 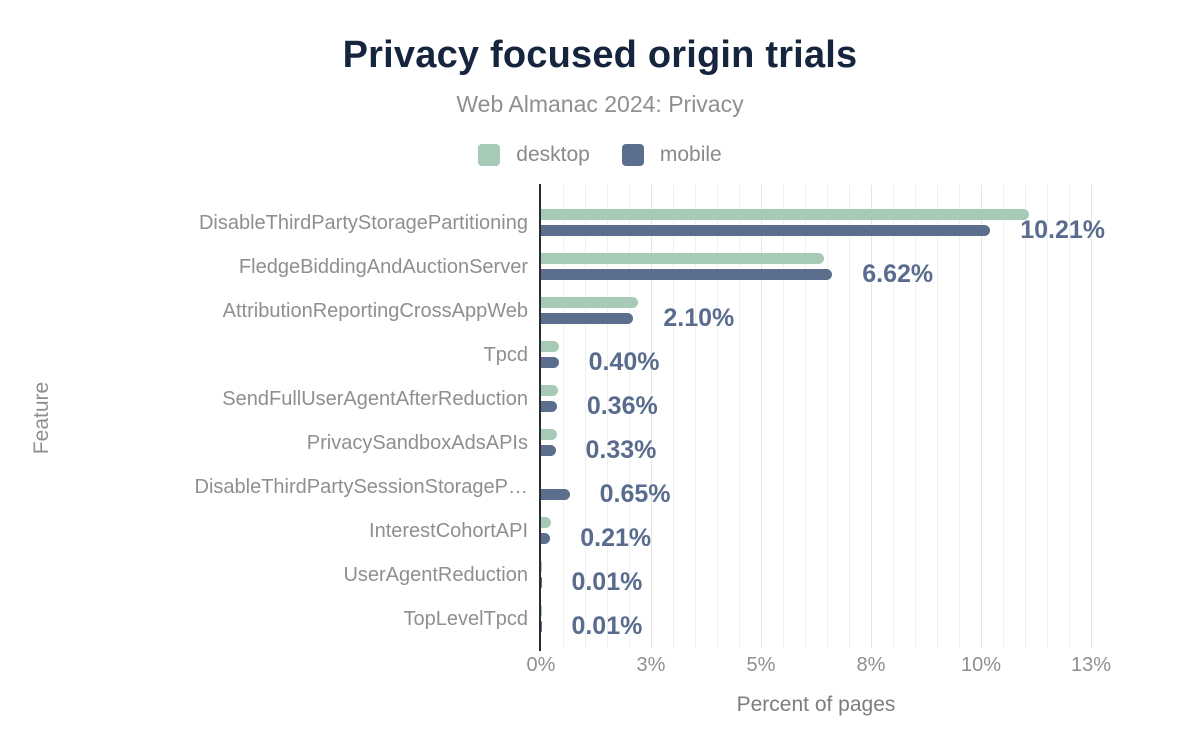 I want to click on value-label: 2.10%, so click(x=699, y=318).